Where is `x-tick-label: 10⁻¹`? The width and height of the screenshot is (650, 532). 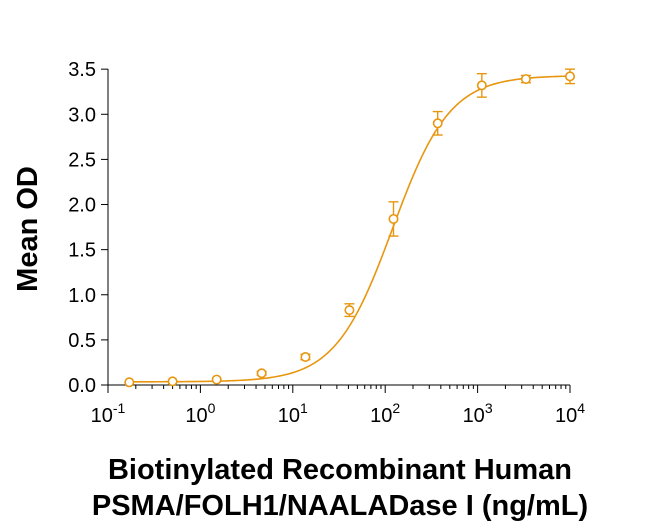 x-tick-label: 10⁻¹ is located at coordinates (108, 413).